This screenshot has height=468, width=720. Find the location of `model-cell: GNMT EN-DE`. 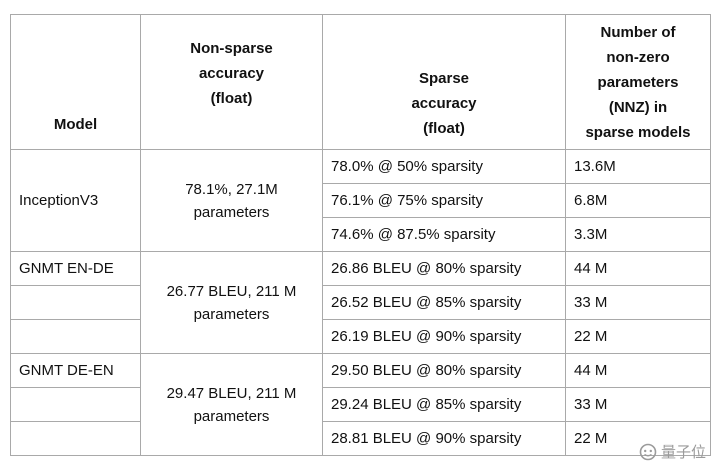

model-cell: GNMT EN-DE is located at coordinates (75, 268).